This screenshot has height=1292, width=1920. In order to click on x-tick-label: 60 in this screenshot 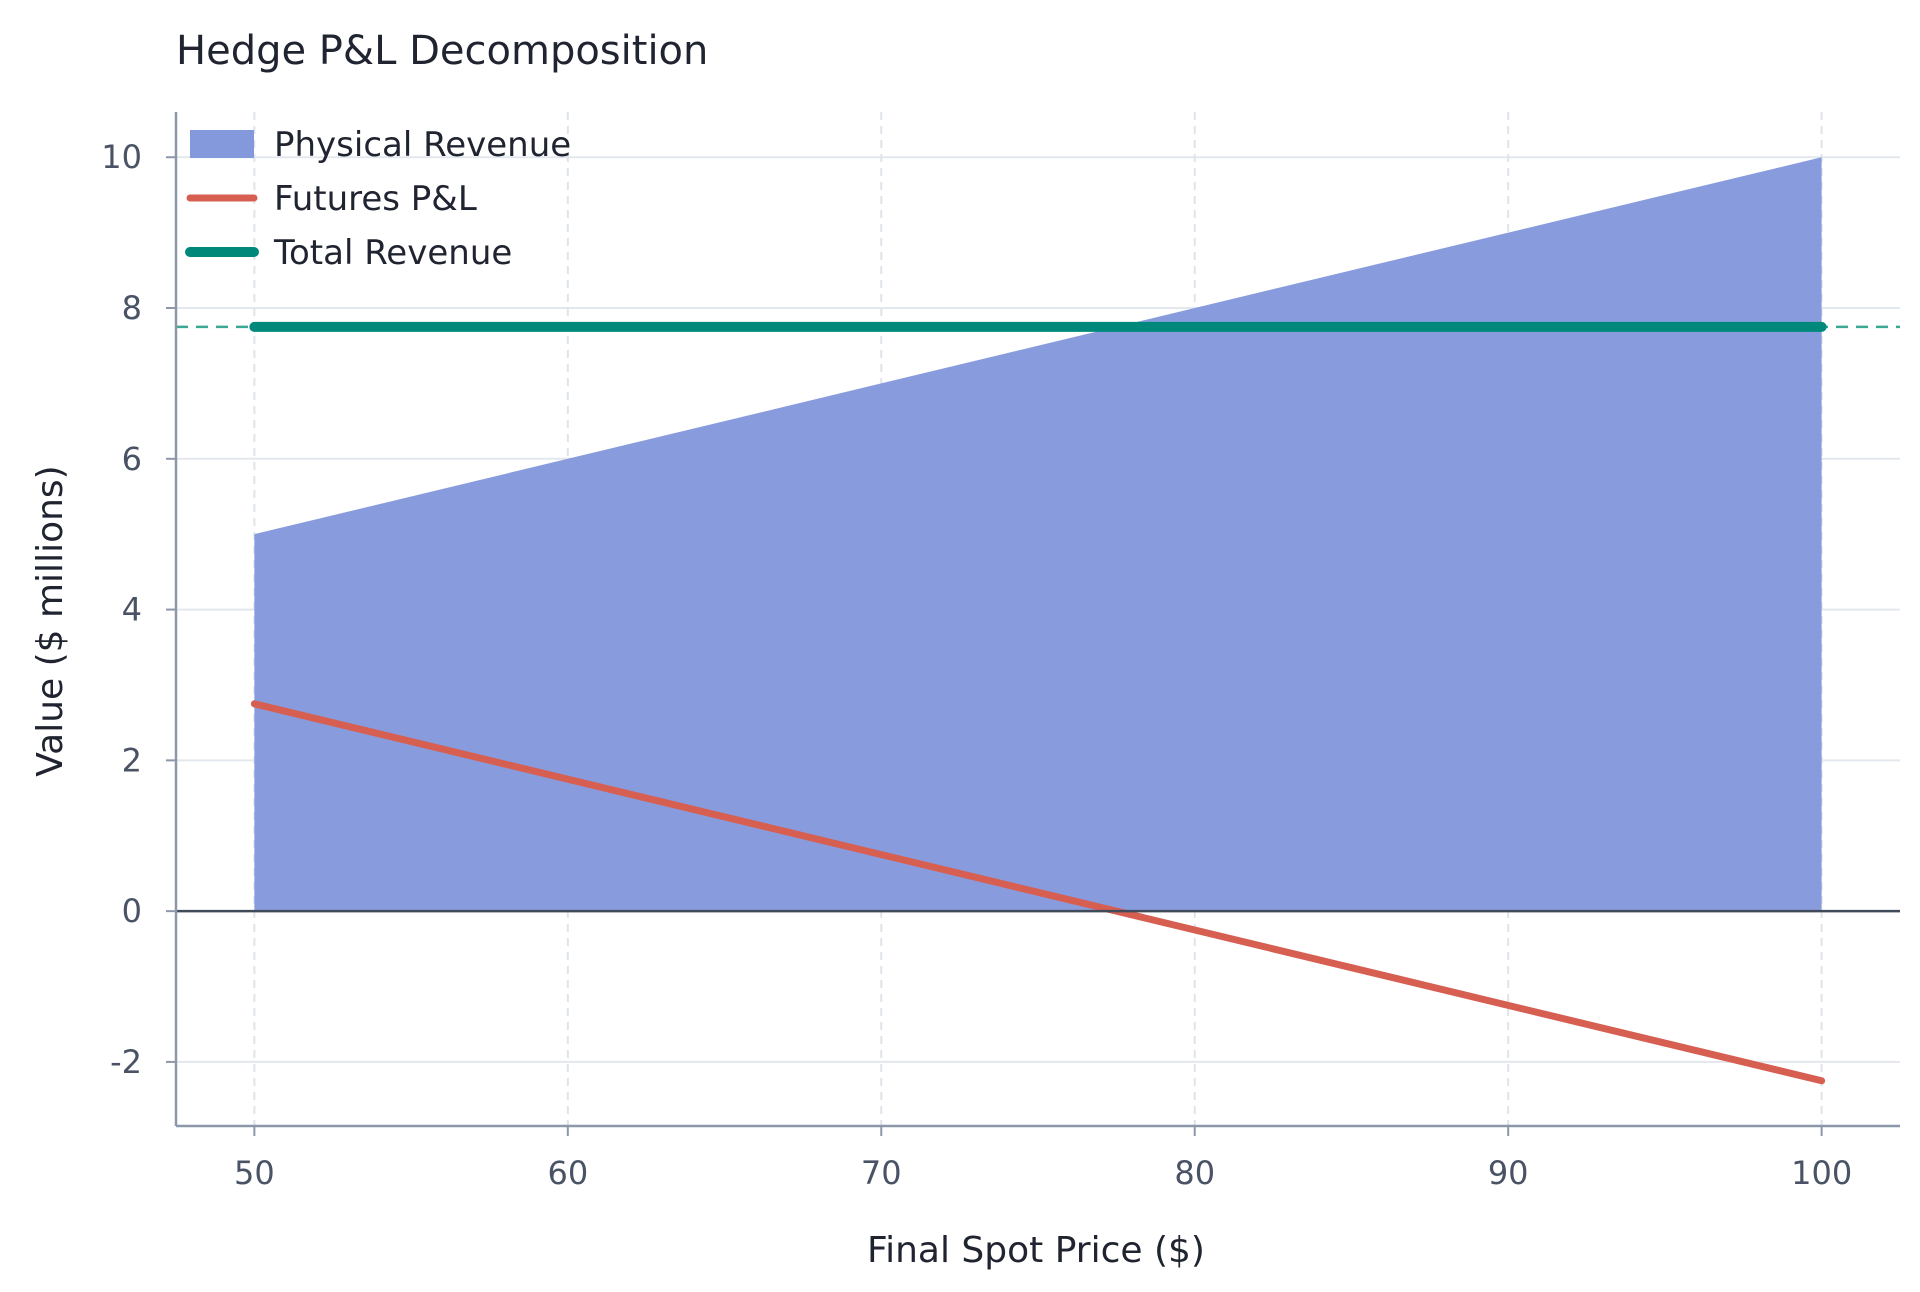, I will do `click(567, 1173)`.